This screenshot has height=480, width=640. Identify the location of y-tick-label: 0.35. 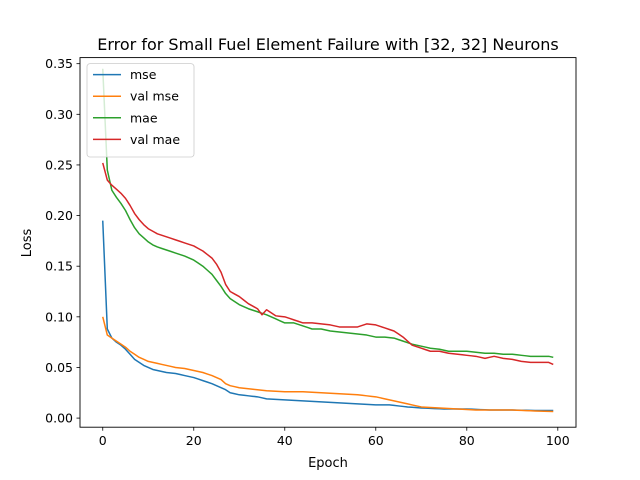
(59, 63).